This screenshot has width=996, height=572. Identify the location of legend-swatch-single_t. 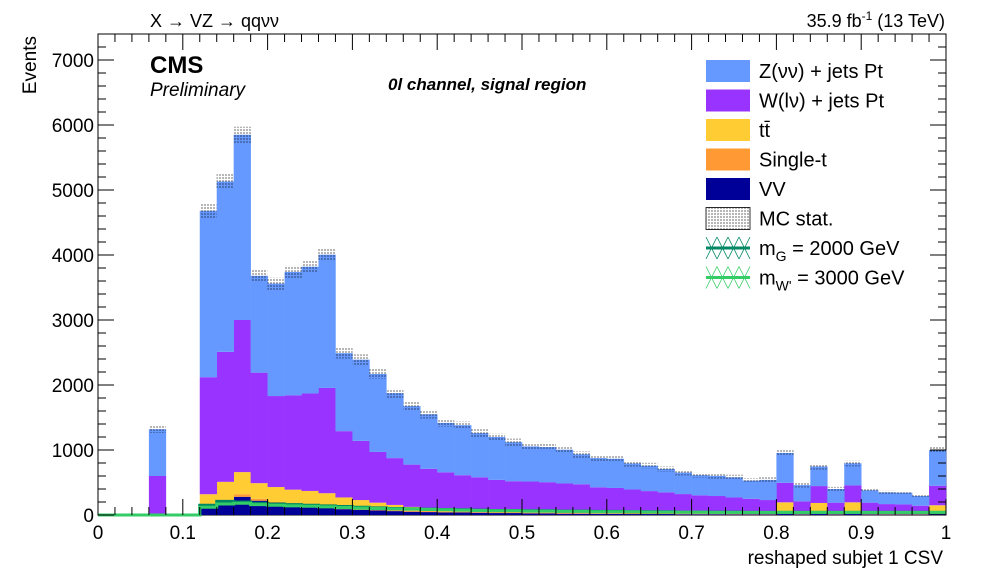
(728, 159).